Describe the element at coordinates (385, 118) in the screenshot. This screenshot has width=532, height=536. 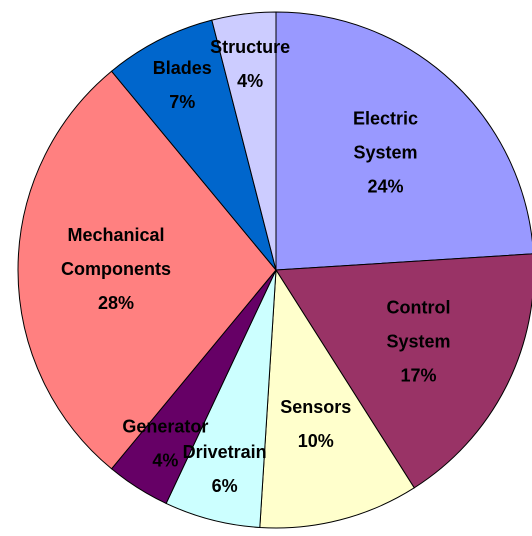
I see `category-label-line: Electric` at that location.